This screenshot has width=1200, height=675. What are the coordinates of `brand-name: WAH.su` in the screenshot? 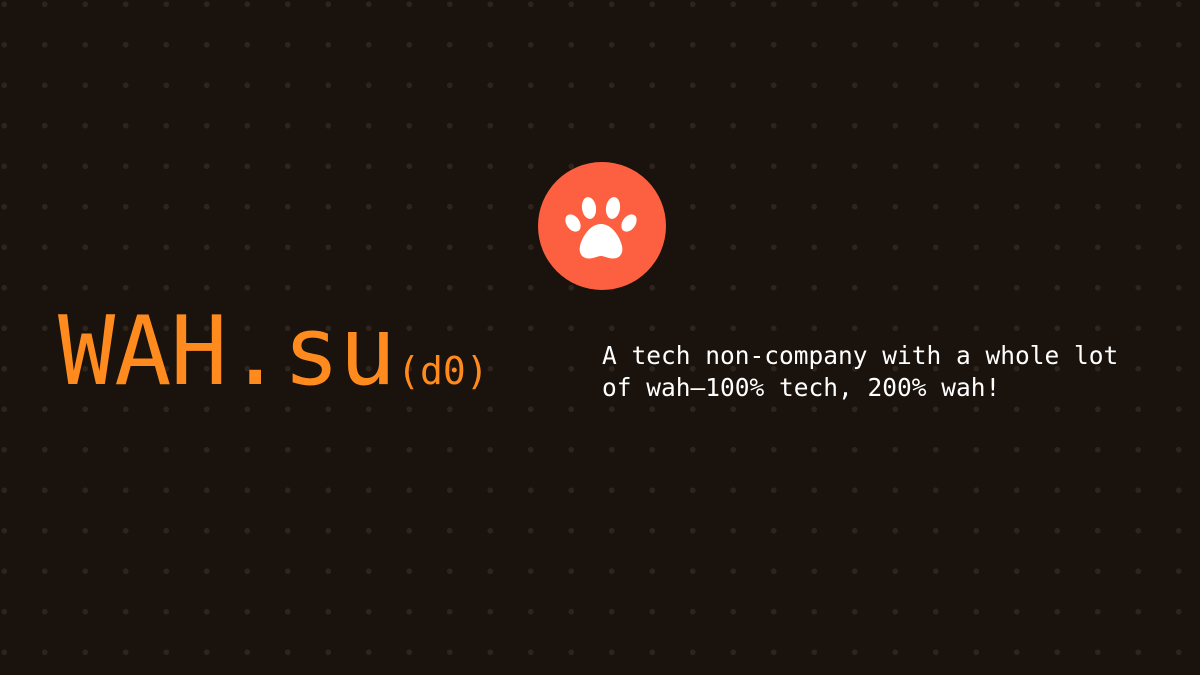 It's located at (227, 352).